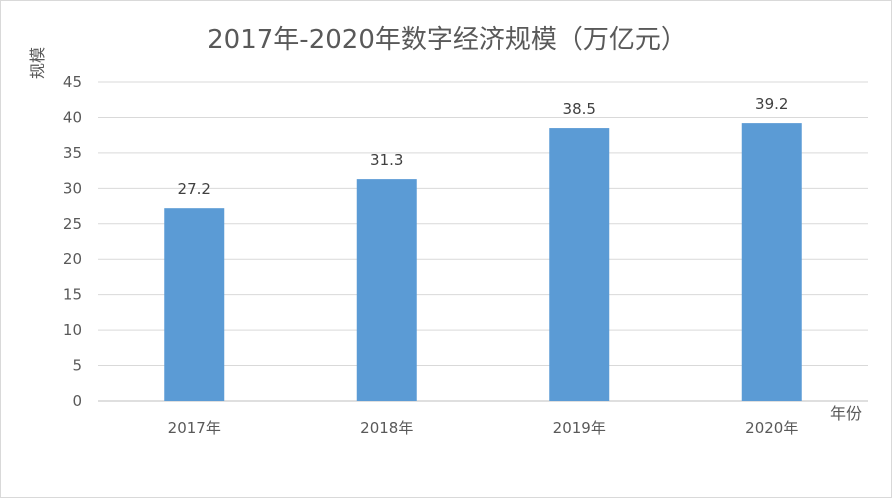  I want to click on y-tick-label: 20, so click(72, 259).